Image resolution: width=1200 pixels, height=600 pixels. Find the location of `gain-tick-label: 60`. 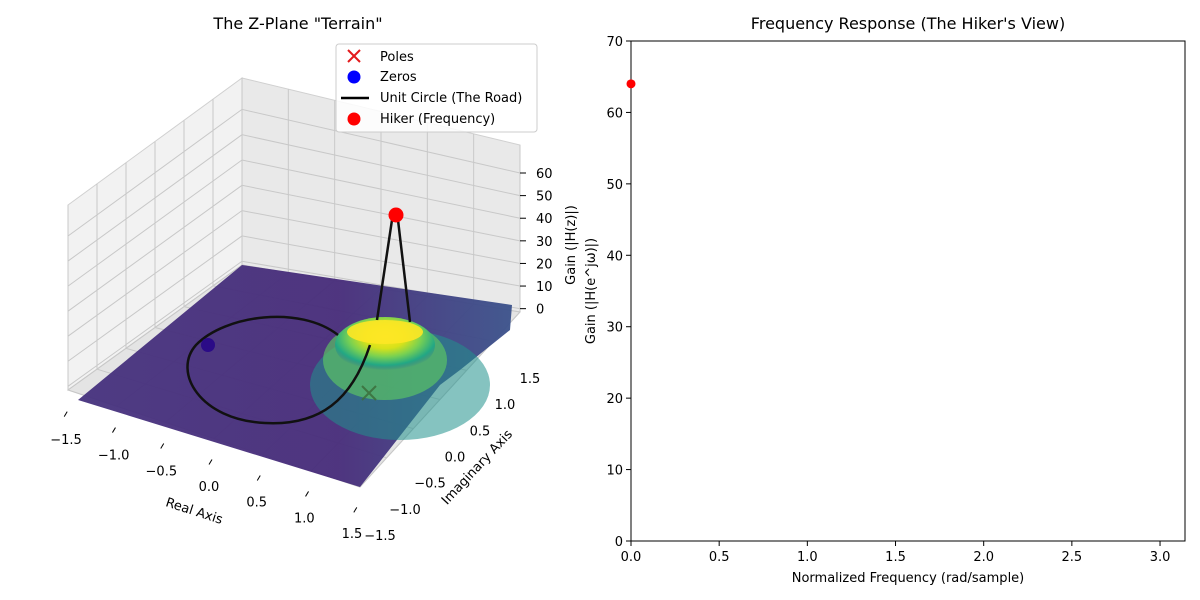

gain-tick-label: 60 is located at coordinates (544, 174).